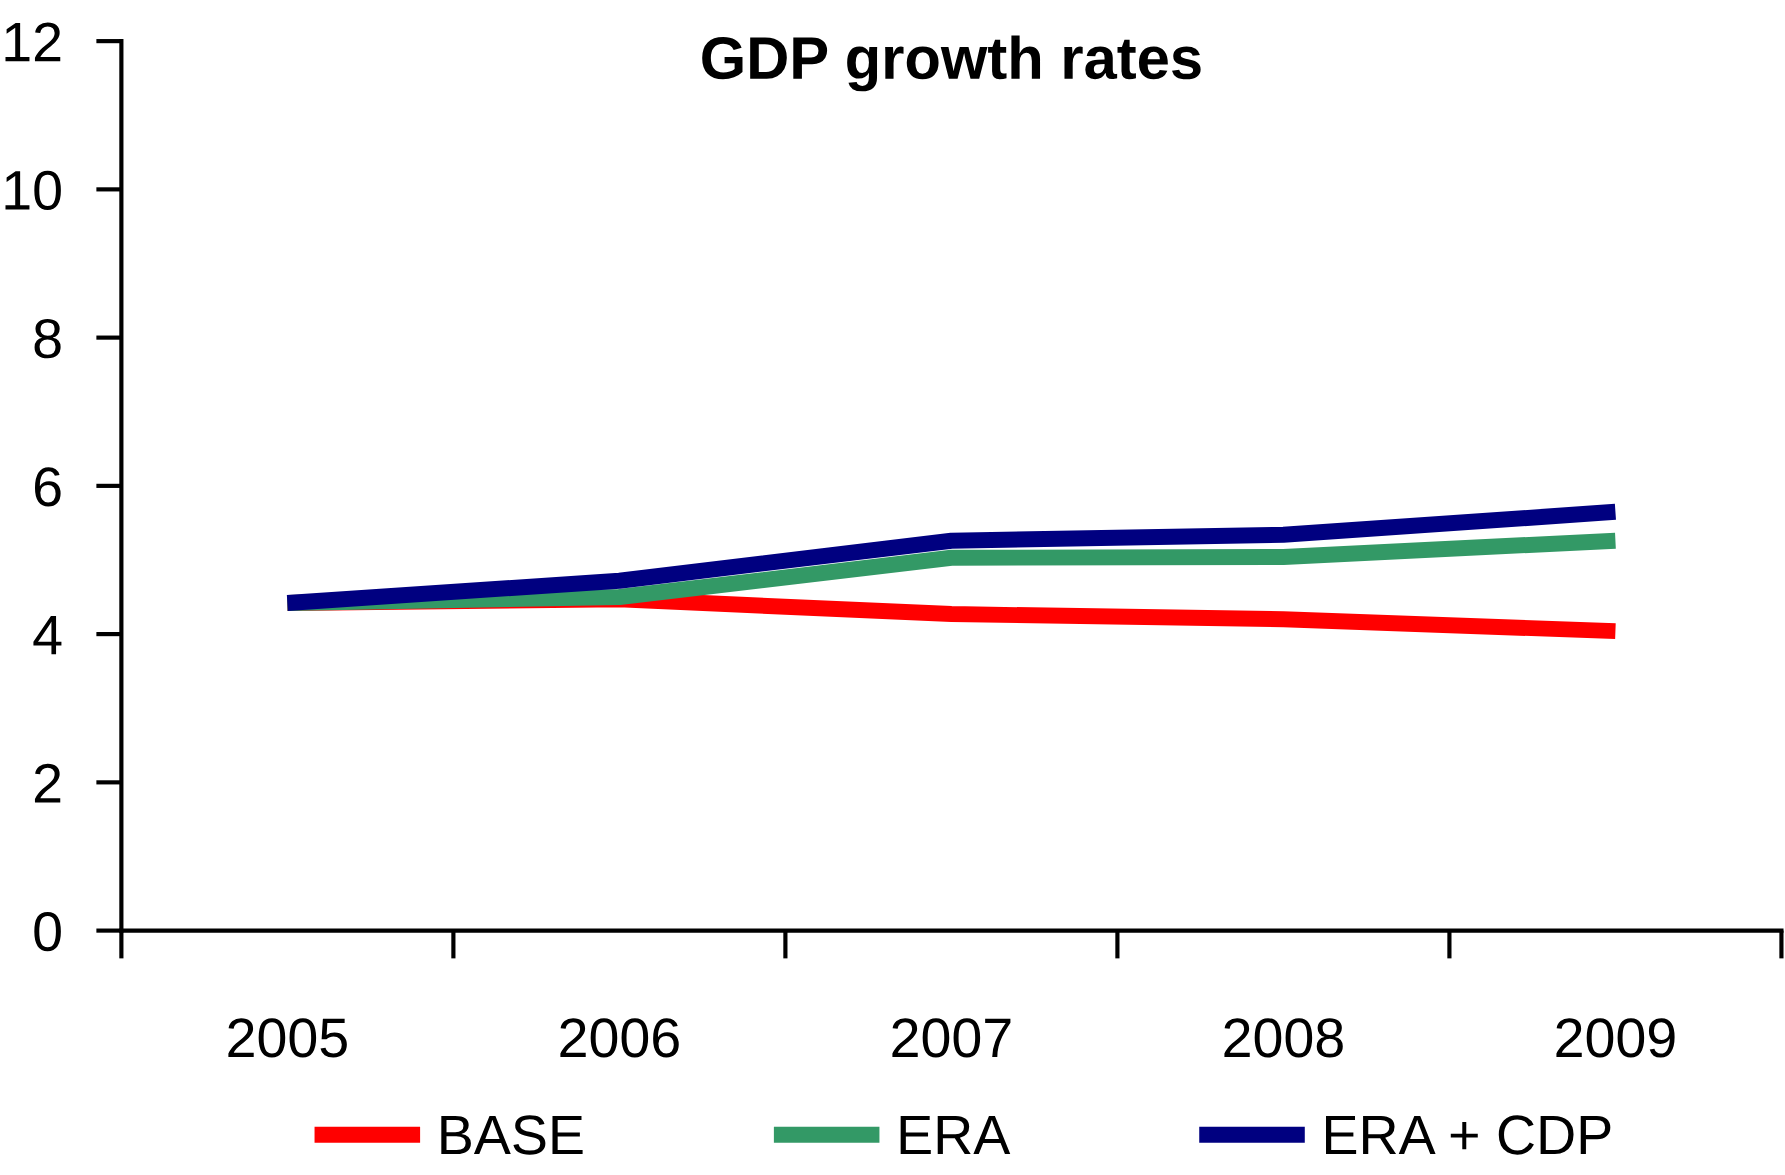 The width and height of the screenshot is (1785, 1175). What do you see at coordinates (951, 63) in the screenshot?
I see `chart-title: GDP growth rates` at bounding box center [951, 63].